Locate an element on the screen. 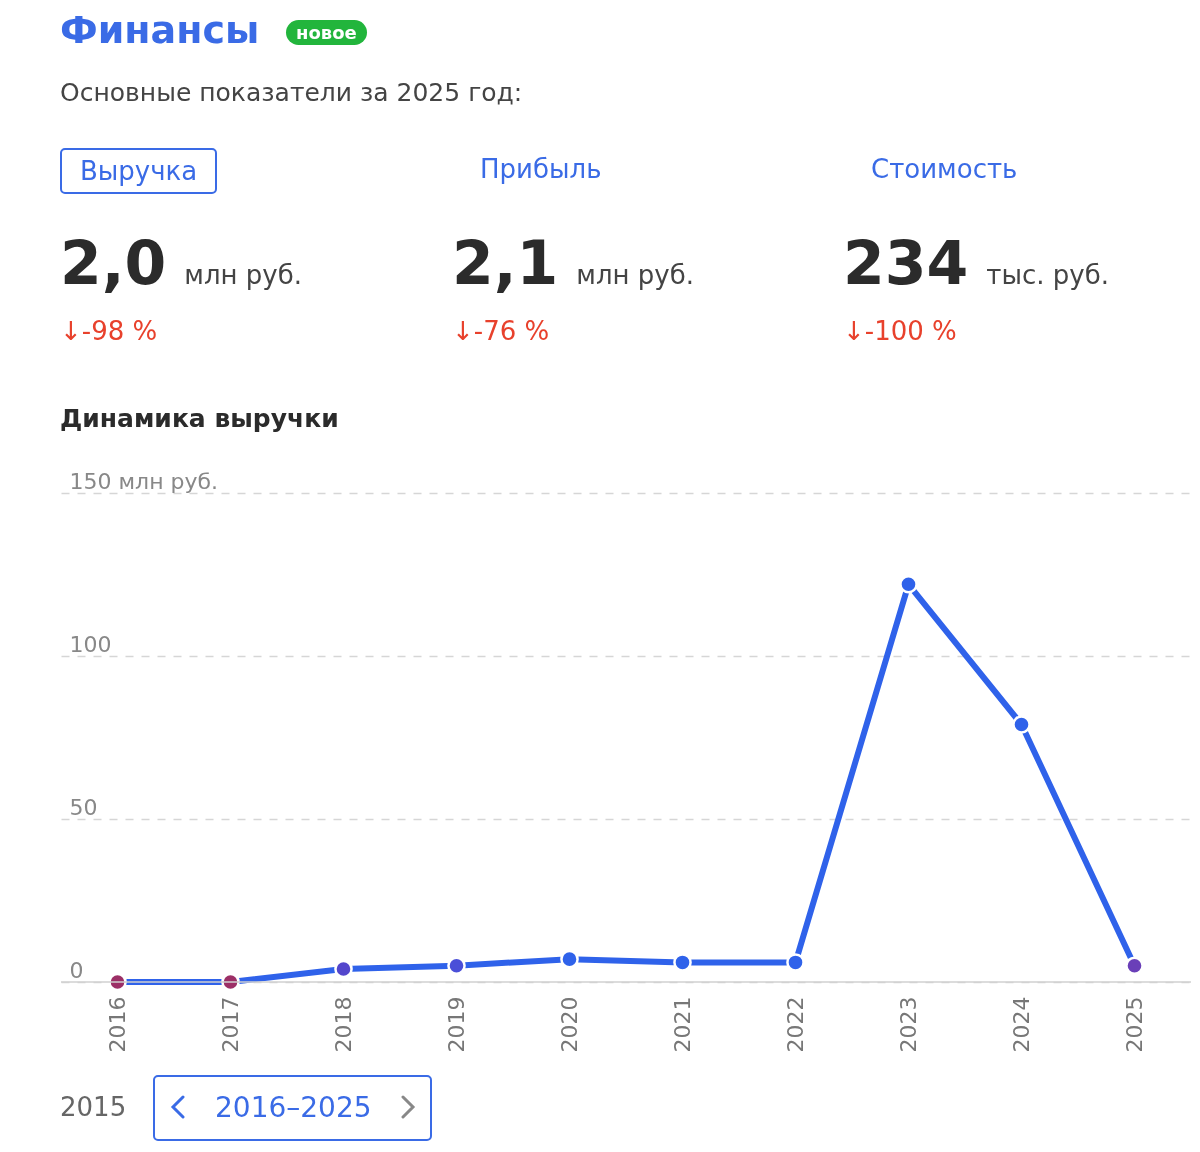  y-tick-label: 150 млн руб. is located at coordinates (144, 481).